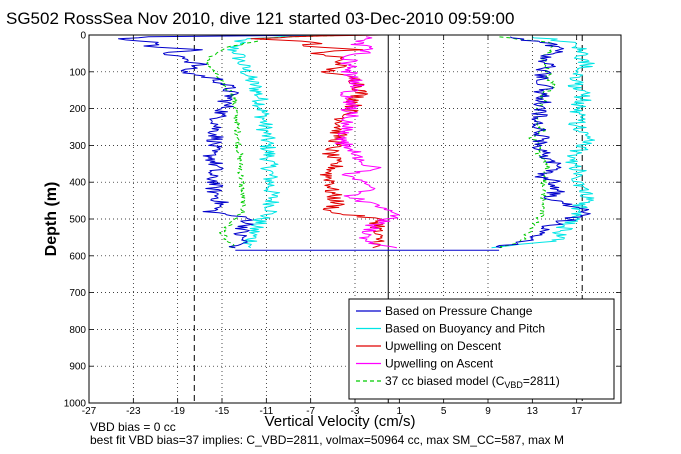 This screenshot has width=681, height=454. Describe the element at coordinates (83, 36) in the screenshot. I see `y-tick-label: 0` at that location.